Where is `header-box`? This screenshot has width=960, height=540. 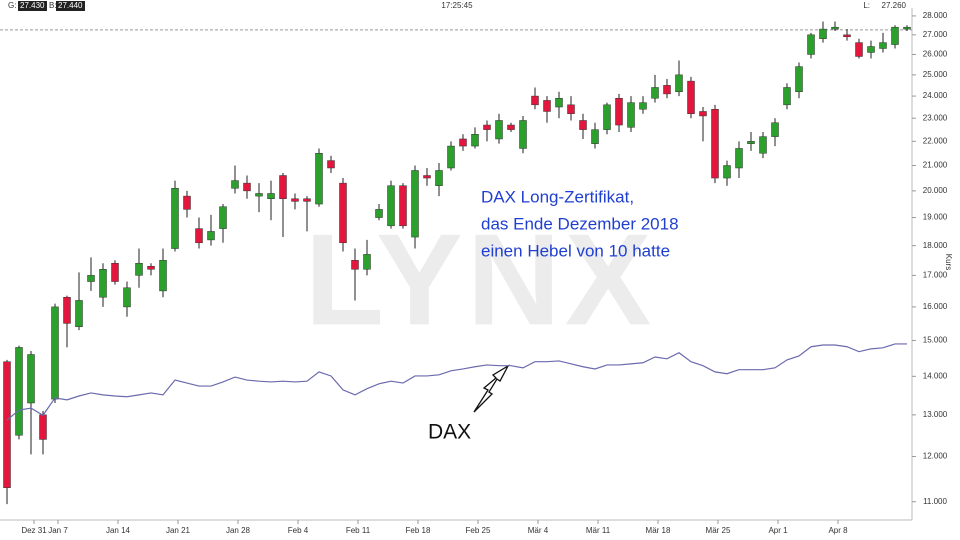 header-box is located at coordinates (32, 6).